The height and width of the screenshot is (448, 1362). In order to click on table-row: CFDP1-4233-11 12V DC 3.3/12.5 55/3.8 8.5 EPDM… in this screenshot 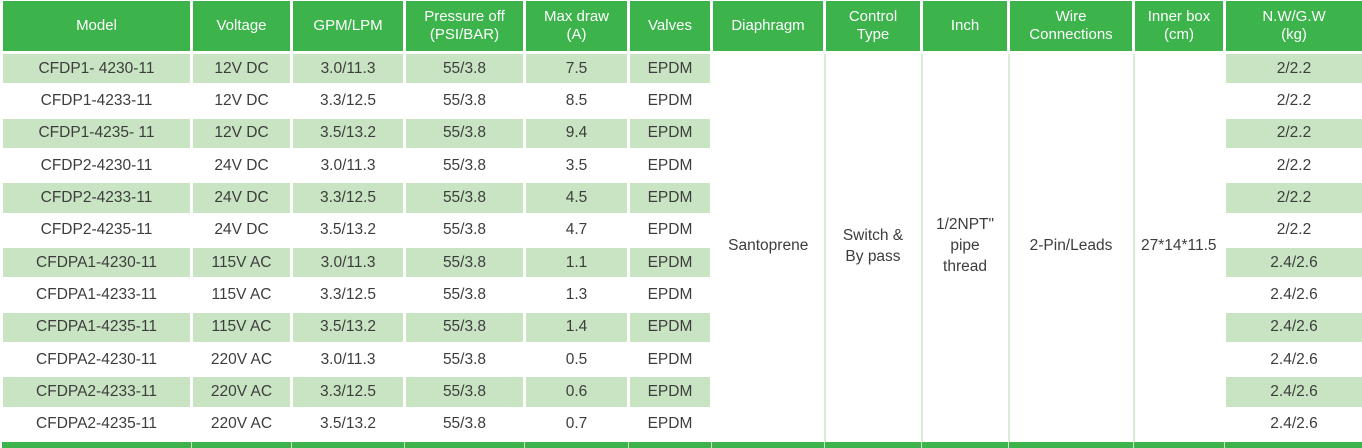, I will do `click(681, 101)`.